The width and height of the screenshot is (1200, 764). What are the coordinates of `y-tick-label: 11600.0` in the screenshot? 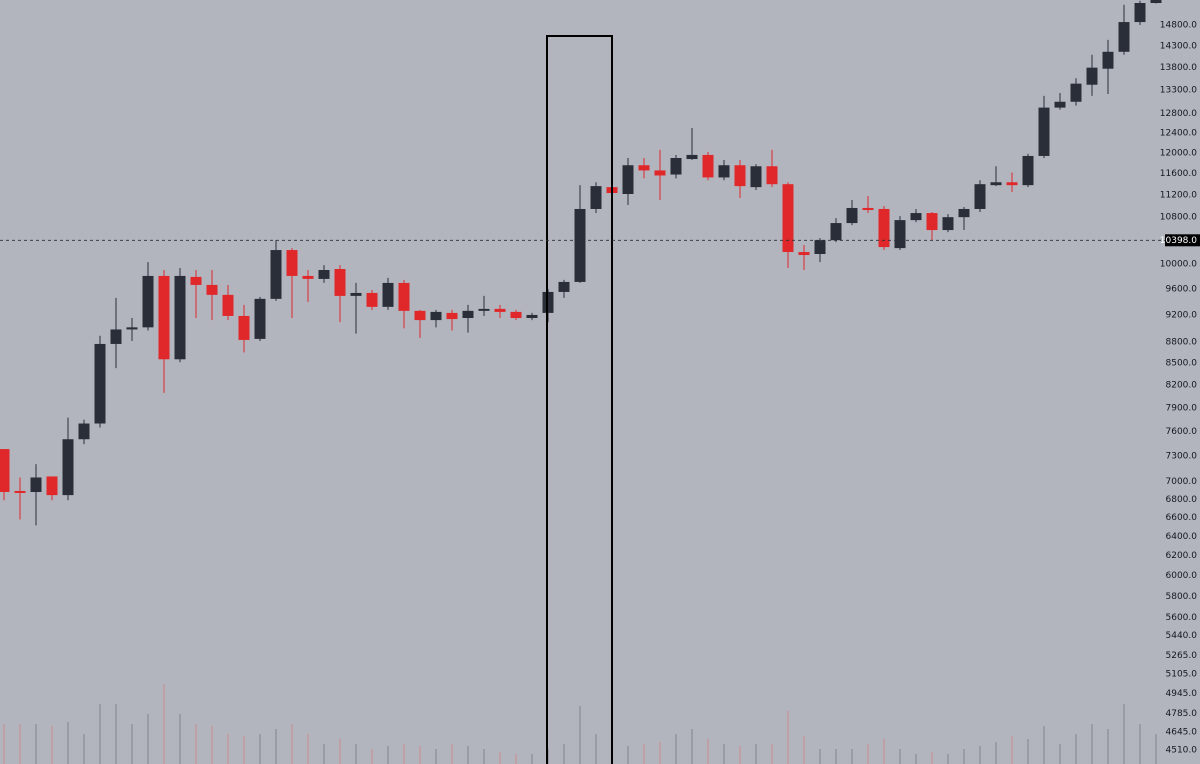 It's located at (1178, 174).